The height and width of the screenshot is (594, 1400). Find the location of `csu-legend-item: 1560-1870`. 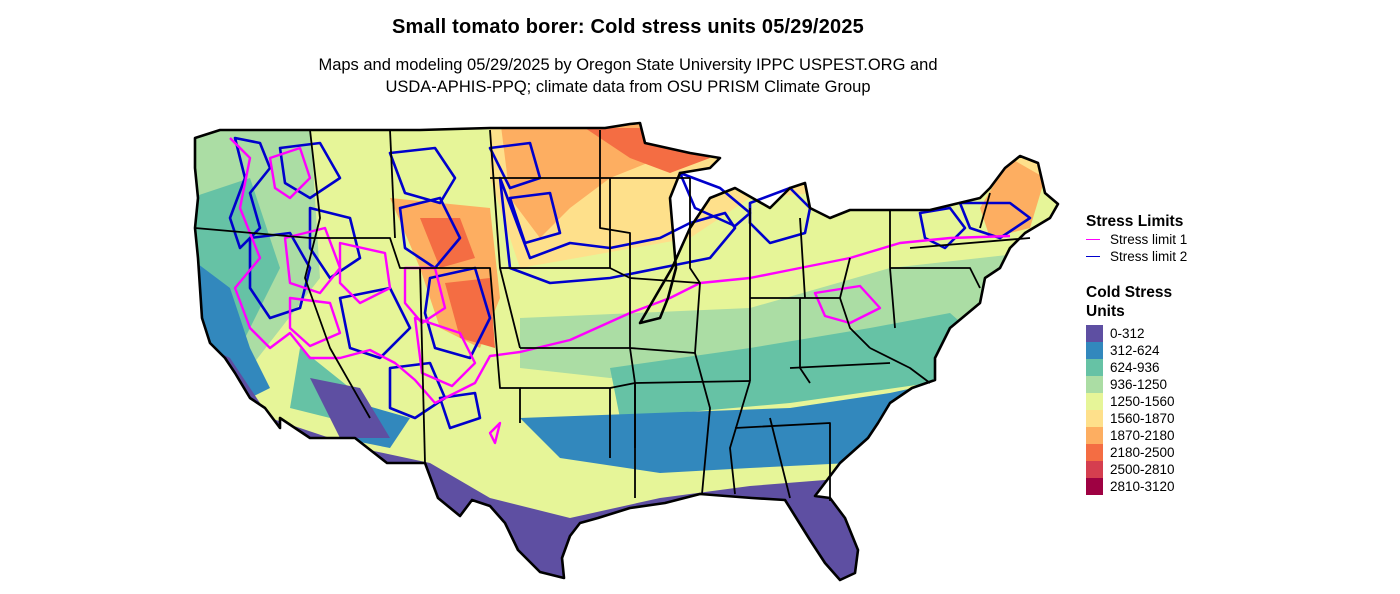

csu-legend-item: 1560-1870 is located at coordinates (1141, 418).